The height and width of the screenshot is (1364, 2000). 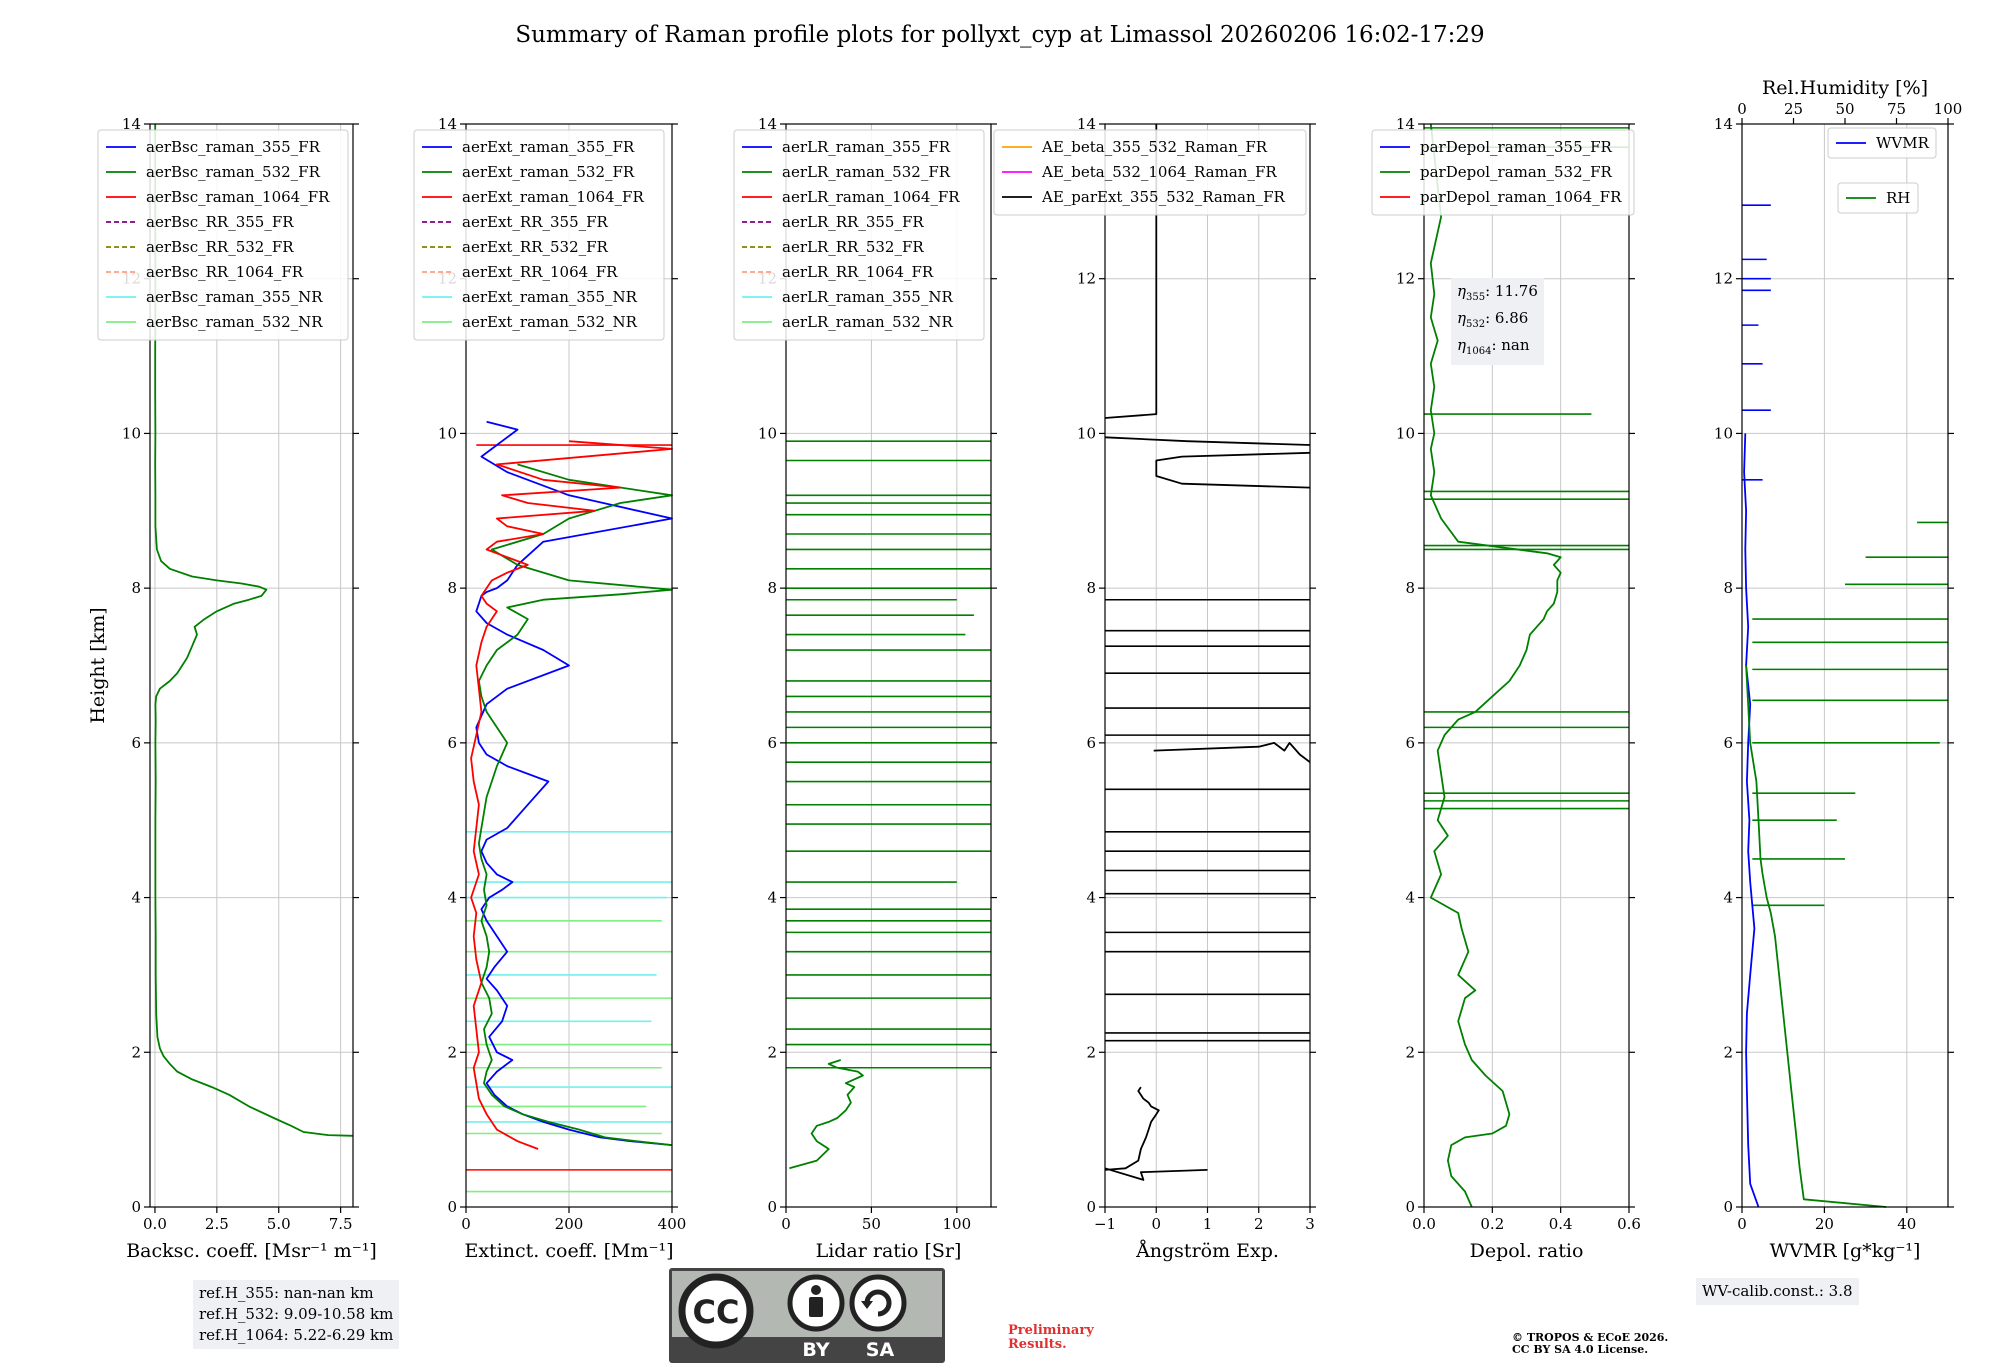 What do you see at coordinates (807, 1315) in the screenshot?
I see `cc-by-sa-badge-icon: CC BY SA` at bounding box center [807, 1315].